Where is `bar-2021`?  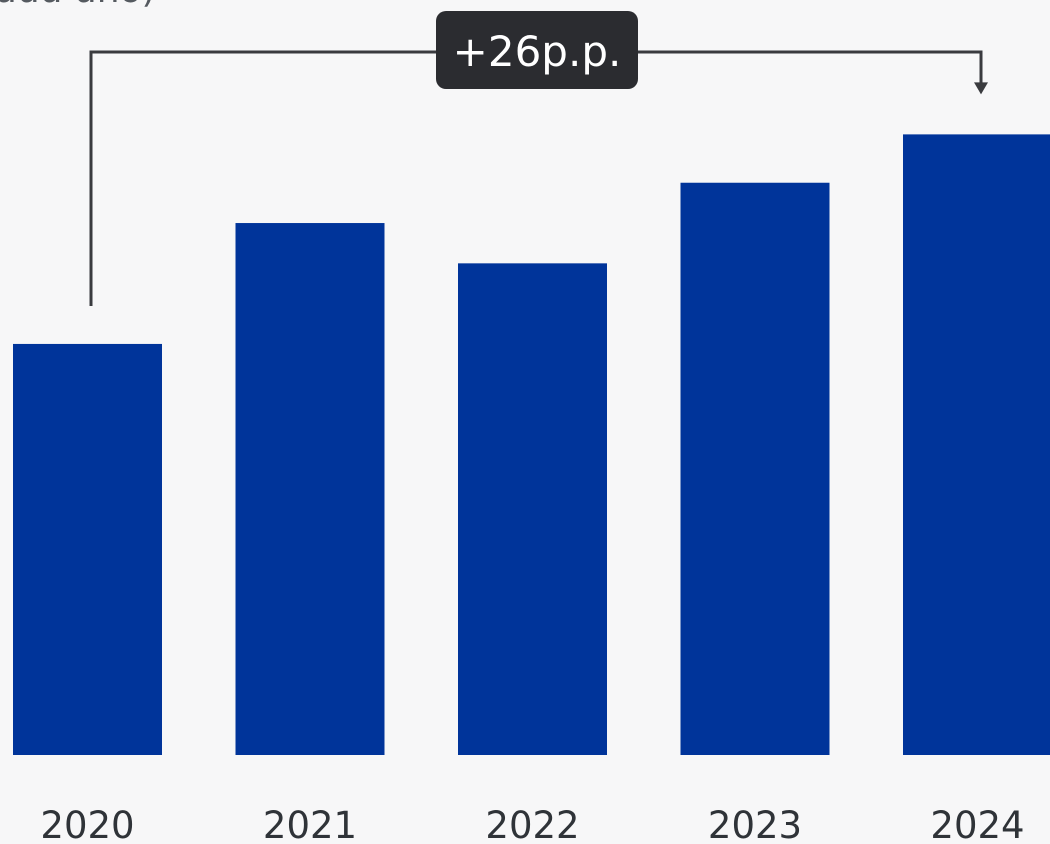
bar-2021 is located at coordinates (310, 489).